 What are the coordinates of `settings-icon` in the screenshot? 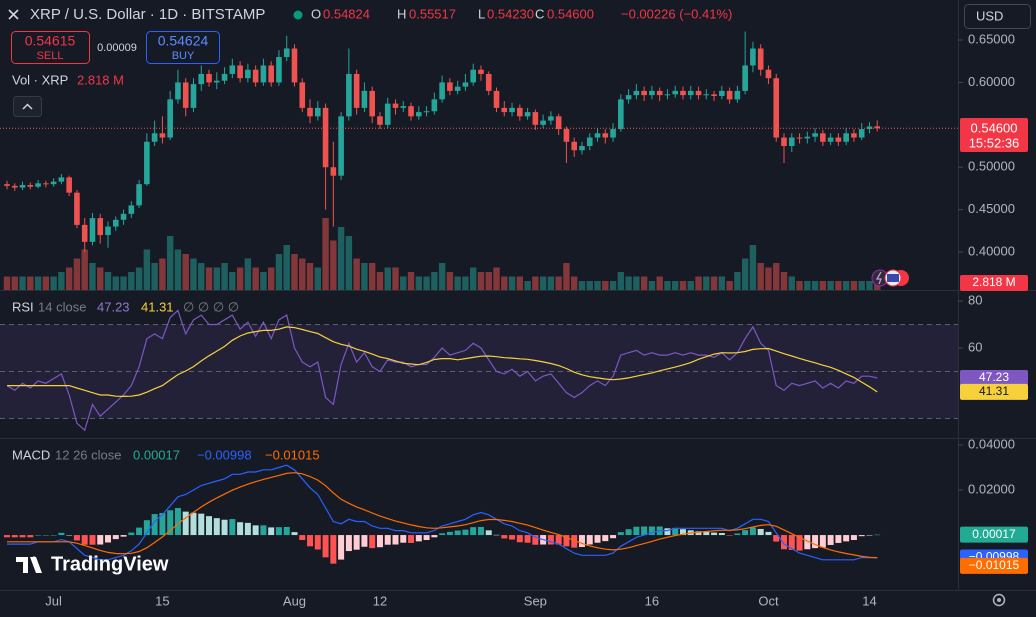 It's located at (999, 600).